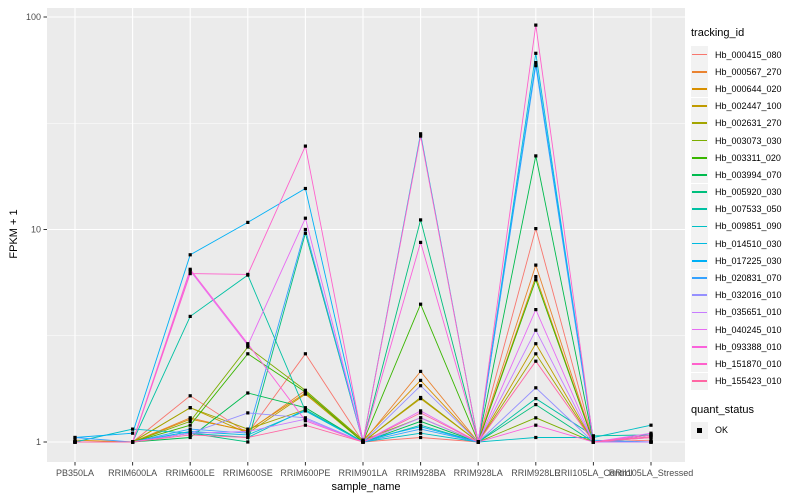  What do you see at coordinates (190, 473) in the screenshot?
I see `x-tick-label: RRIM600LE` at bounding box center [190, 473].